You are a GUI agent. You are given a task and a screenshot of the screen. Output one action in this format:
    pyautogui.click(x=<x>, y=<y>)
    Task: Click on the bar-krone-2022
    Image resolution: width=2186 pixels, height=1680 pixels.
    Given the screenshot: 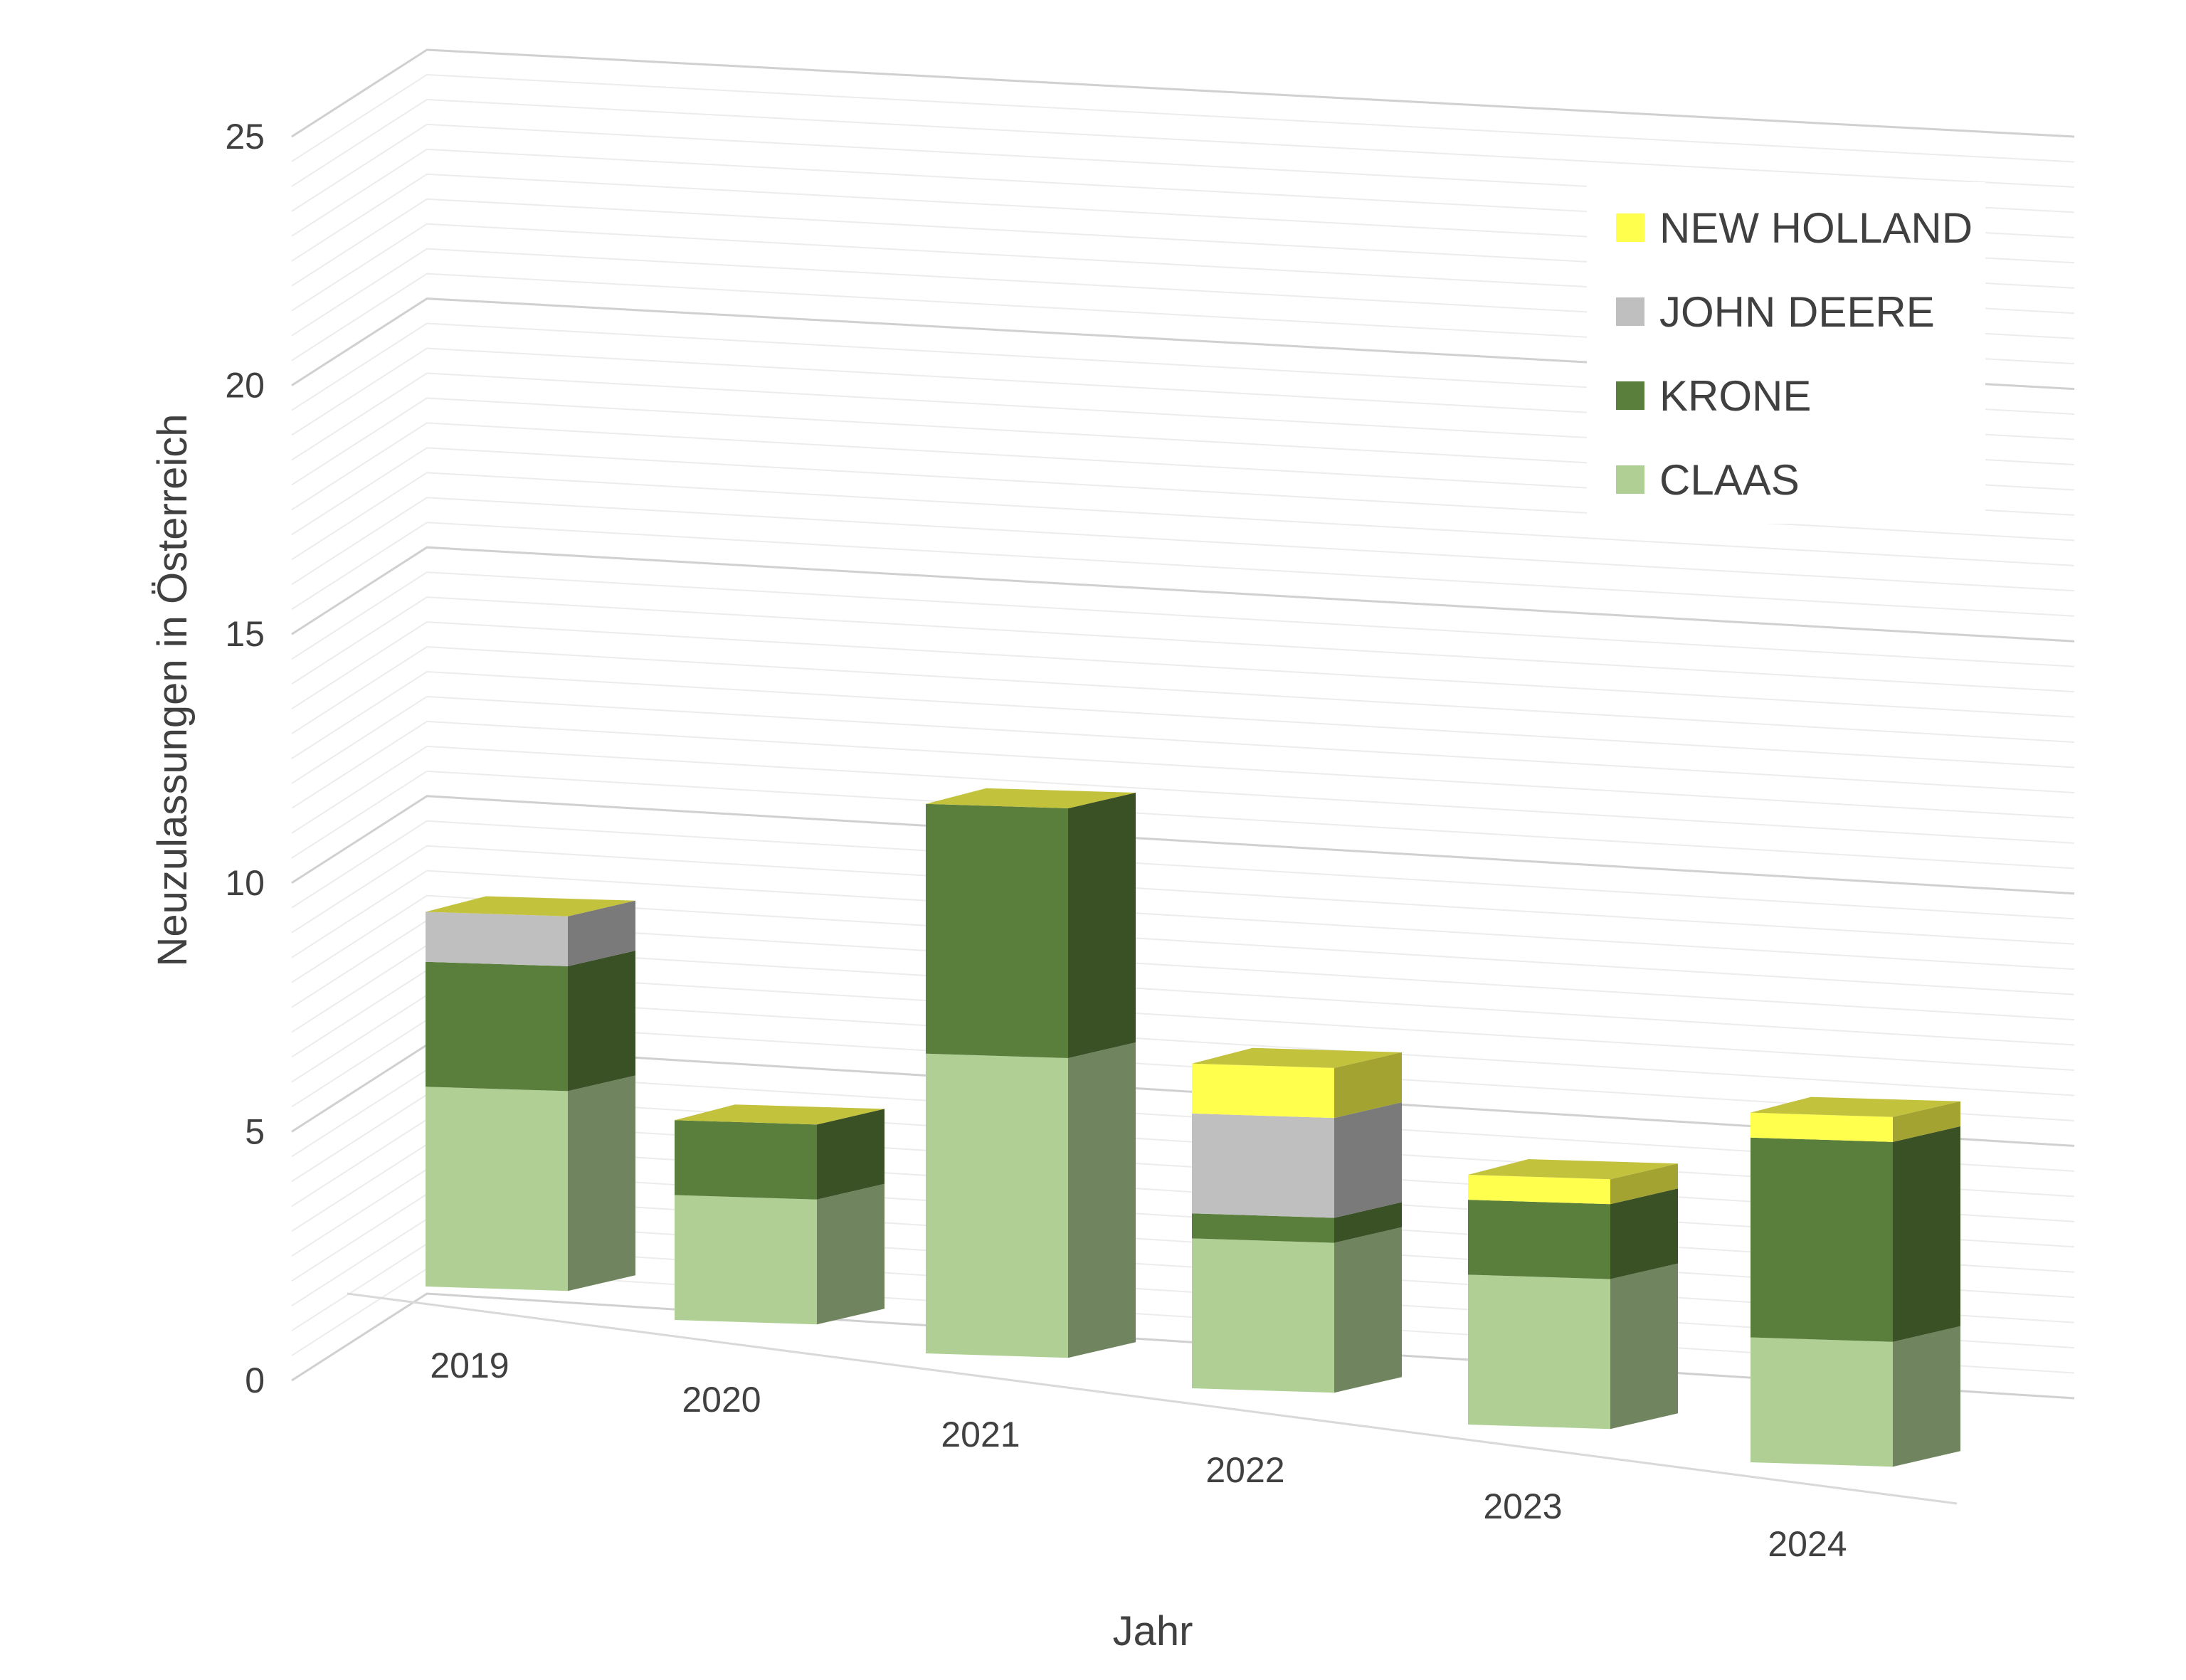 What is the action you would take?
    pyautogui.click(x=1263, y=1228)
    